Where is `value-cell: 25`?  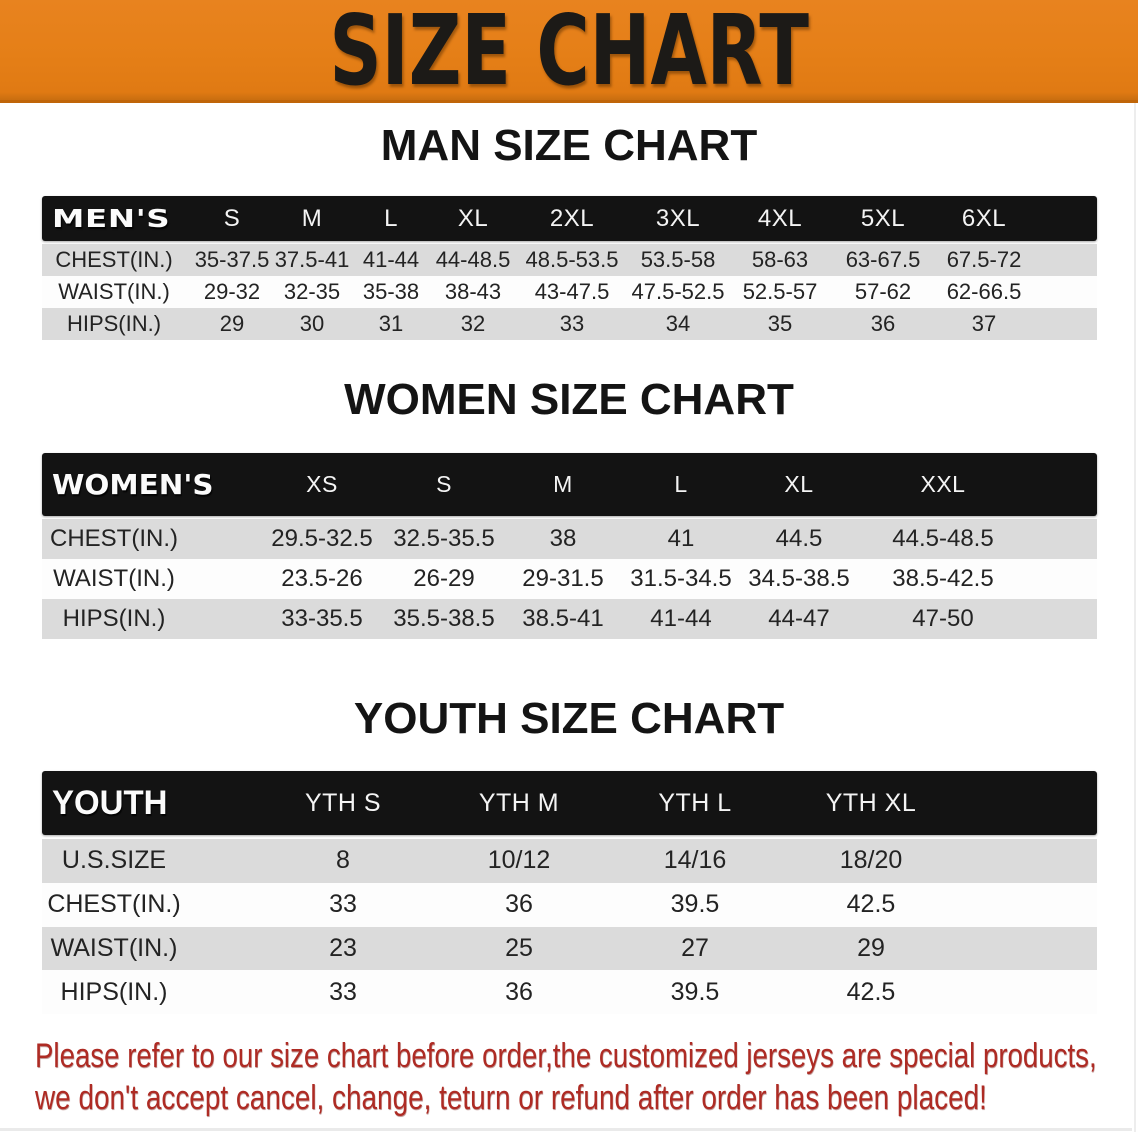
value-cell: 25 is located at coordinates (519, 947).